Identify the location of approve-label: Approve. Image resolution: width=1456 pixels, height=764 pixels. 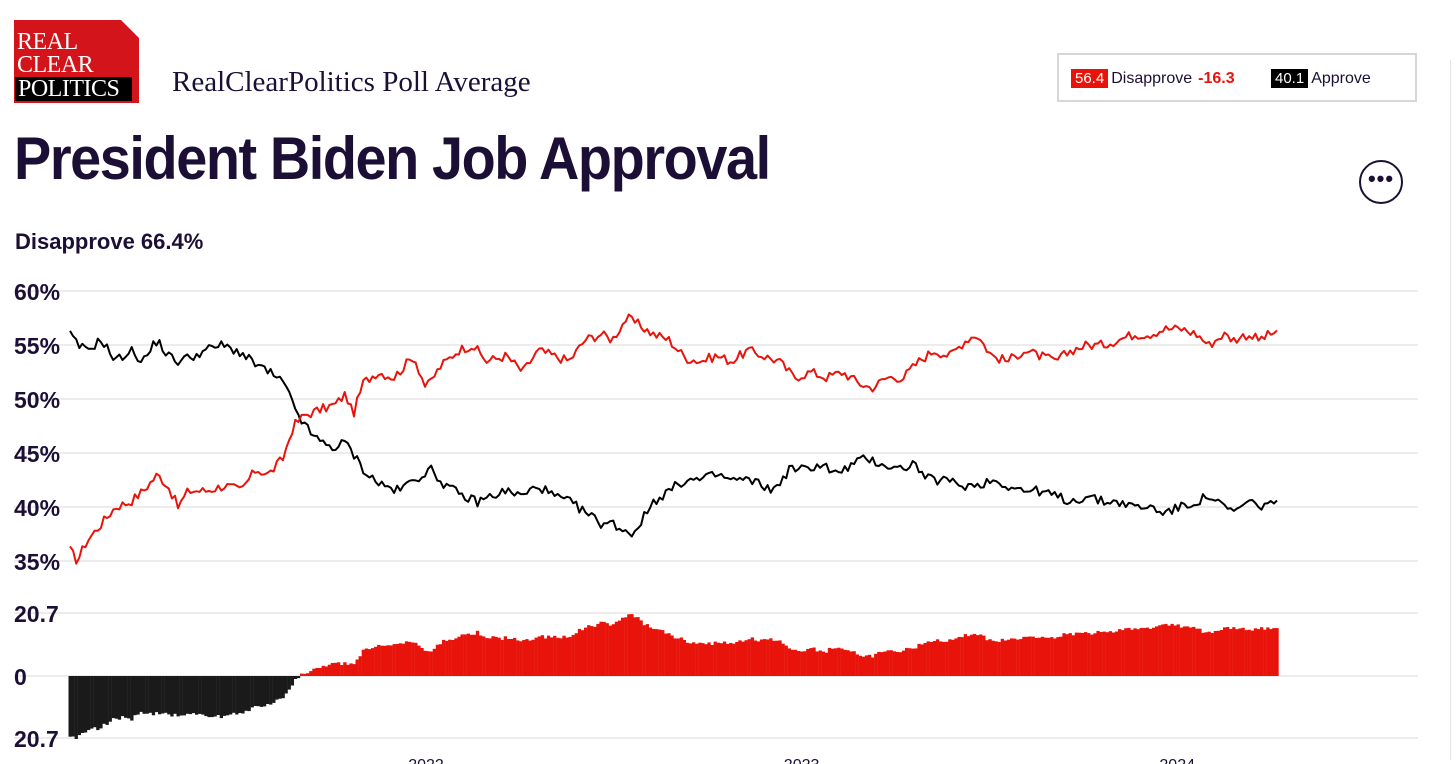
(1341, 78).